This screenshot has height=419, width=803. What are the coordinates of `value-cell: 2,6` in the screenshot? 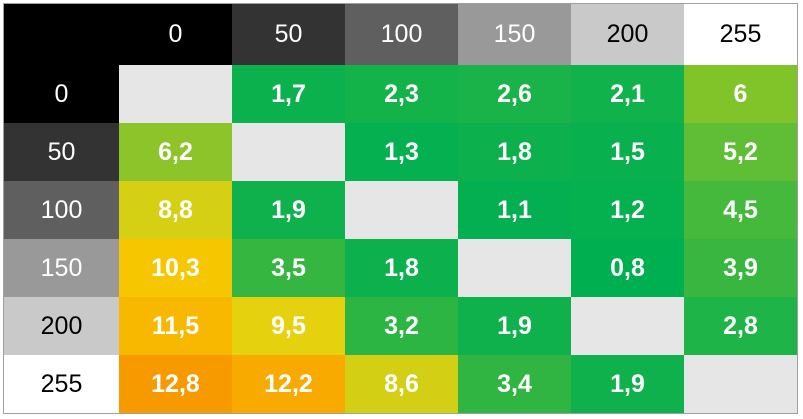 It's located at (514, 94).